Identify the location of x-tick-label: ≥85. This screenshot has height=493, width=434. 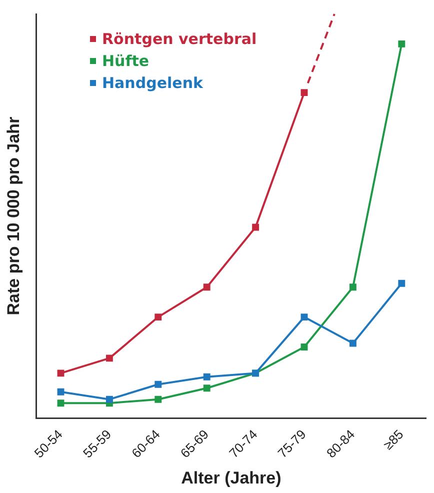
(393, 439).